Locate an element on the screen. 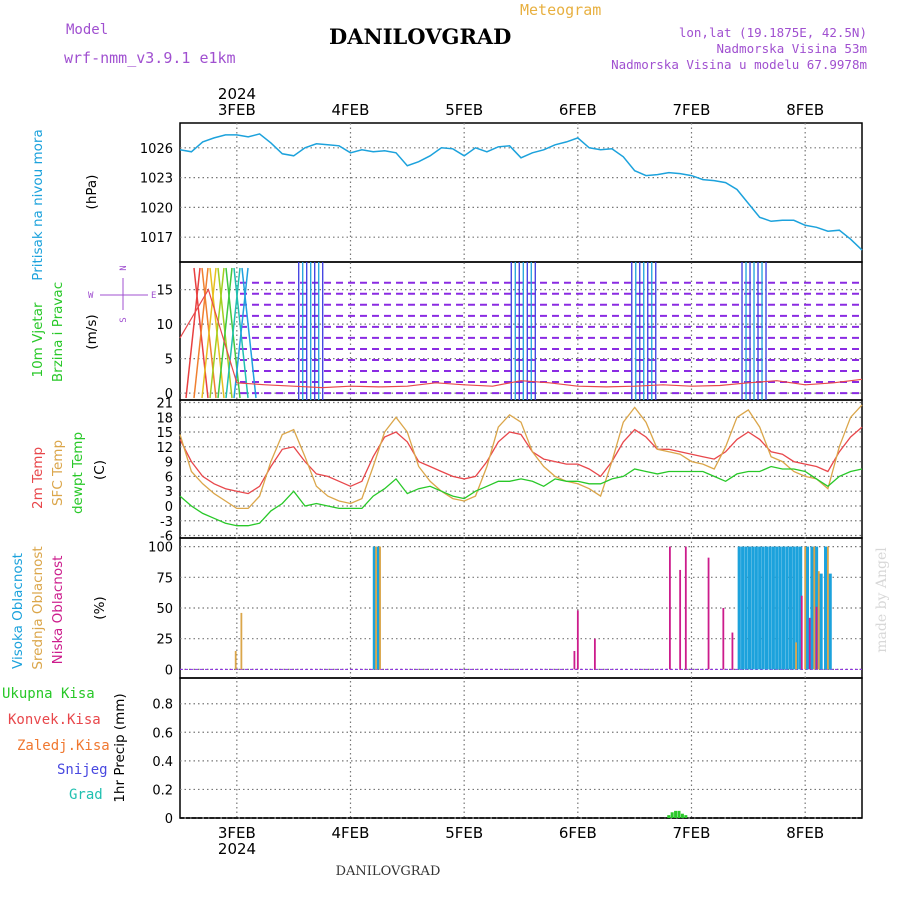  cloud-low-title: Niska Oblacnost is located at coordinates (58, 610).